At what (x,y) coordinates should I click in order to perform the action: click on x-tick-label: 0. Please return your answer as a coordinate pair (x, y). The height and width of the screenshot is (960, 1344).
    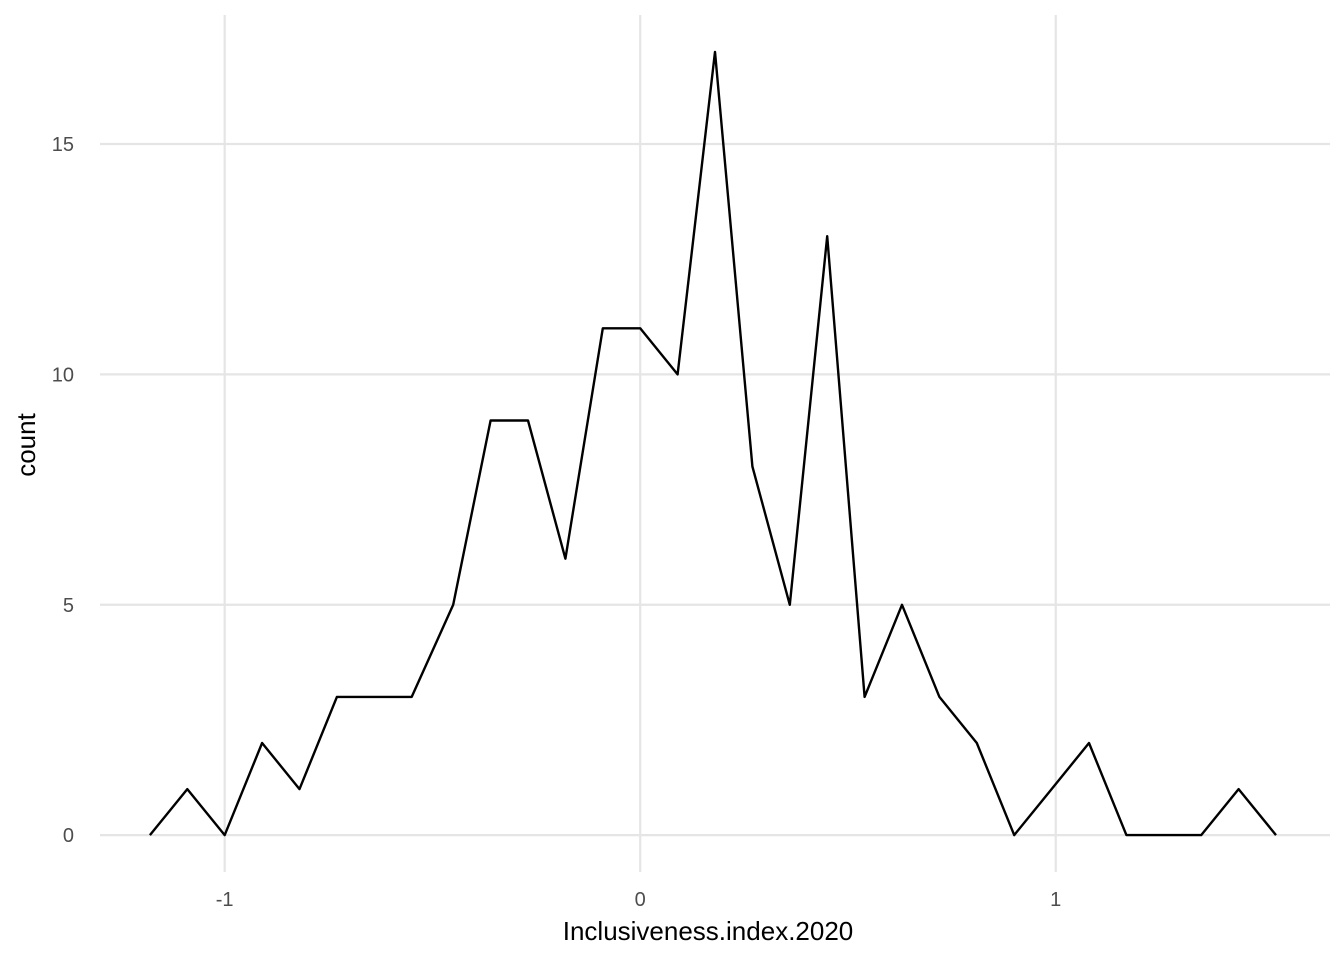
    Looking at the image, I should click on (640, 900).